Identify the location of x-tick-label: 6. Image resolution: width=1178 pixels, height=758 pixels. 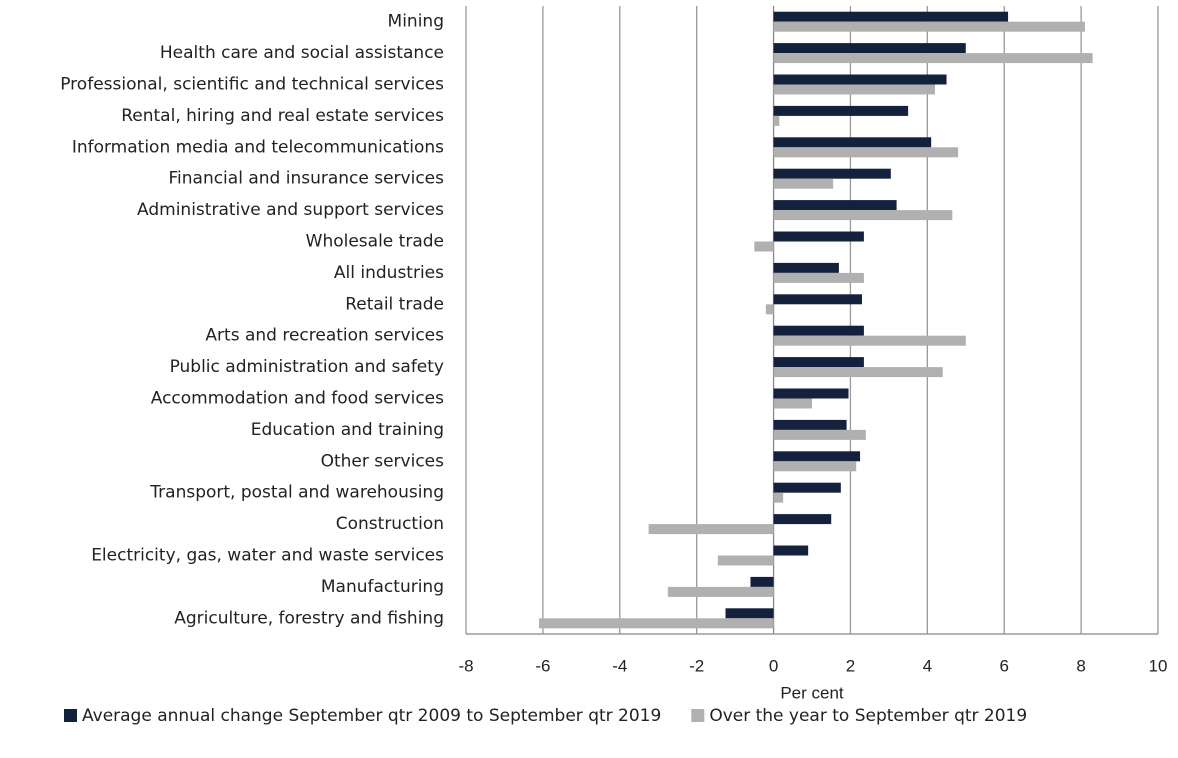
(1003, 665).